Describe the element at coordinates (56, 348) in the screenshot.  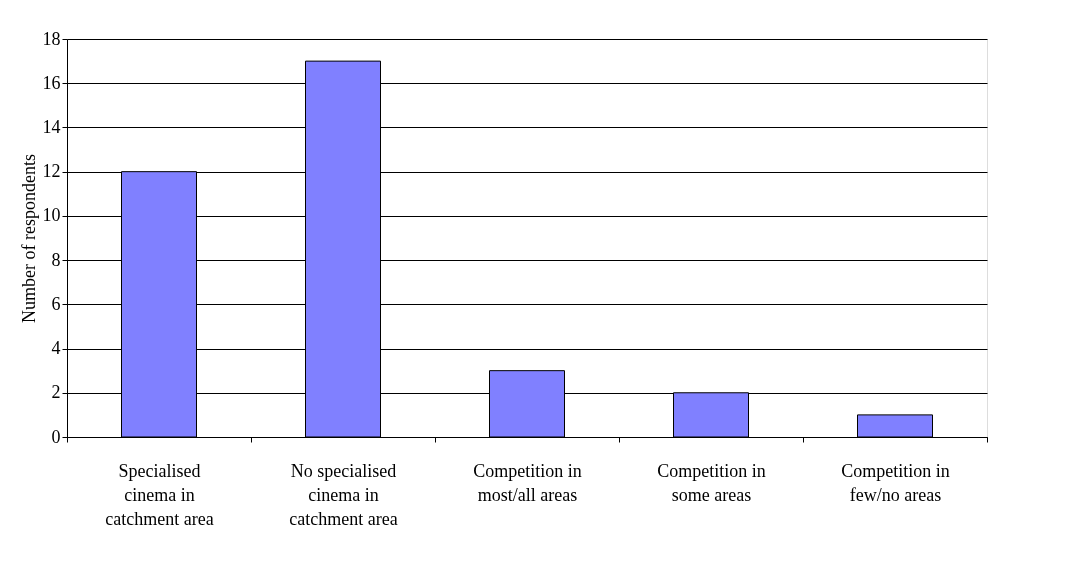
I see `y-tick-label: 4` at that location.